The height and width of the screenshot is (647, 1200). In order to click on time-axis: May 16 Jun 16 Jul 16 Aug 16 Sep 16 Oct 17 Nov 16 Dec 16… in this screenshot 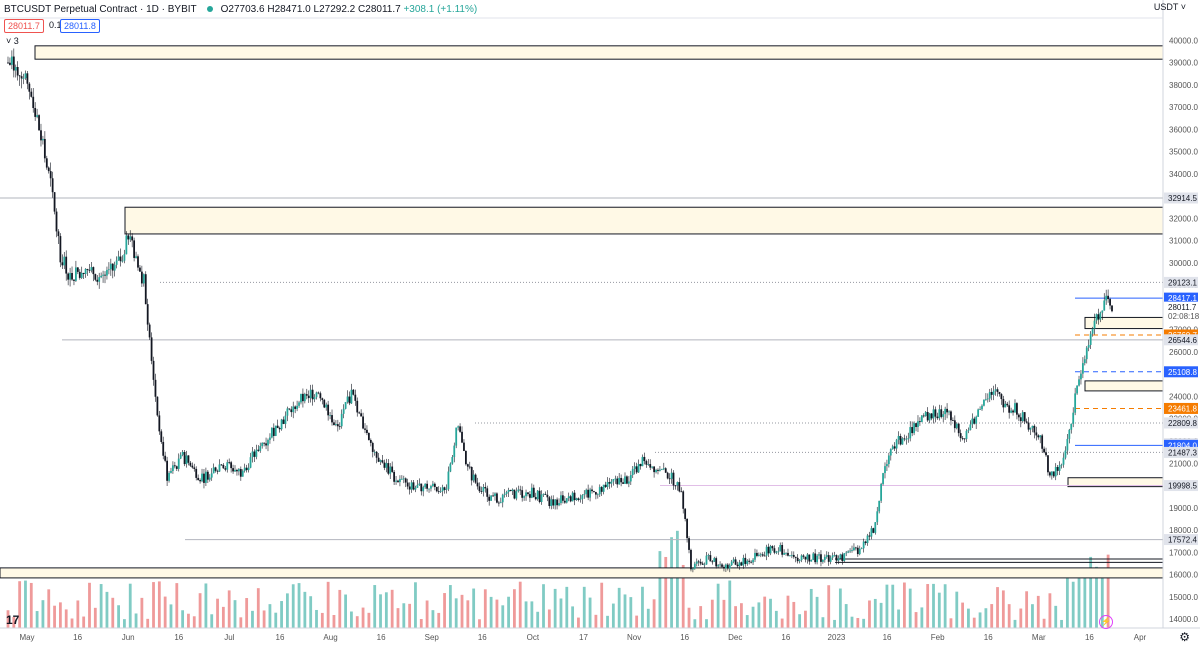, I will do `click(600, 634)`.